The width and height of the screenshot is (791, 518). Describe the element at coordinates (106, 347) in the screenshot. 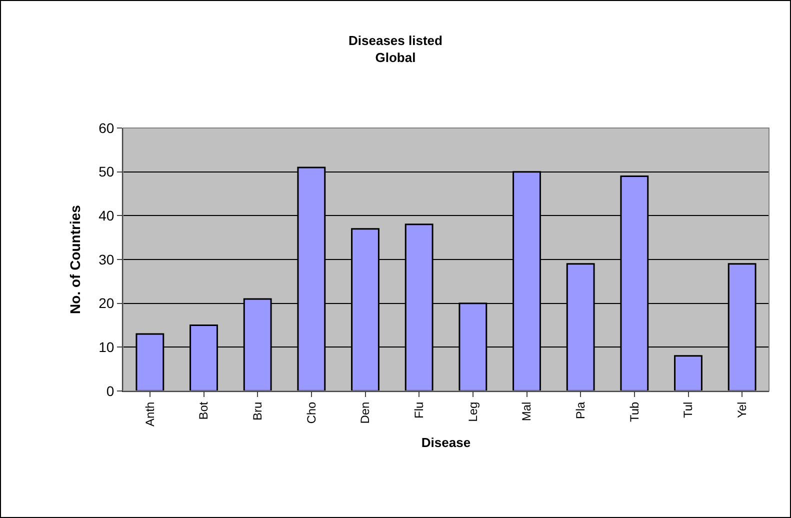

I see `y-tick-label: 10` at that location.